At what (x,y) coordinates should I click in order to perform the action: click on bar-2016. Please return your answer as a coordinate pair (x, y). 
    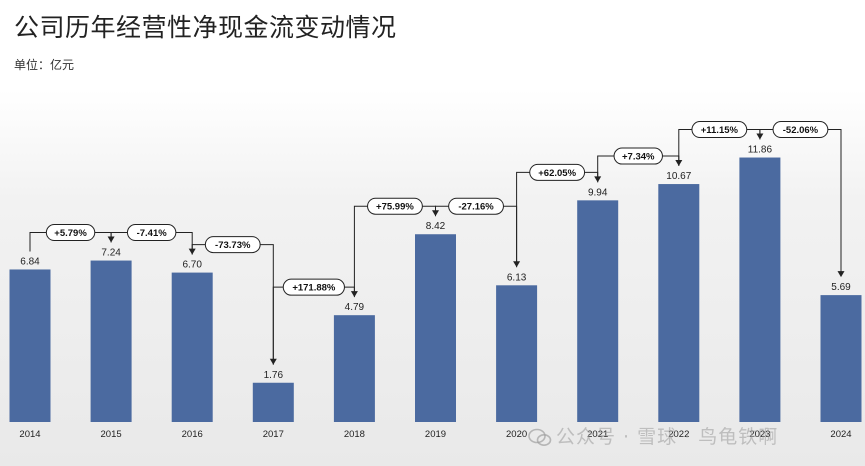
    Looking at the image, I should click on (192, 347).